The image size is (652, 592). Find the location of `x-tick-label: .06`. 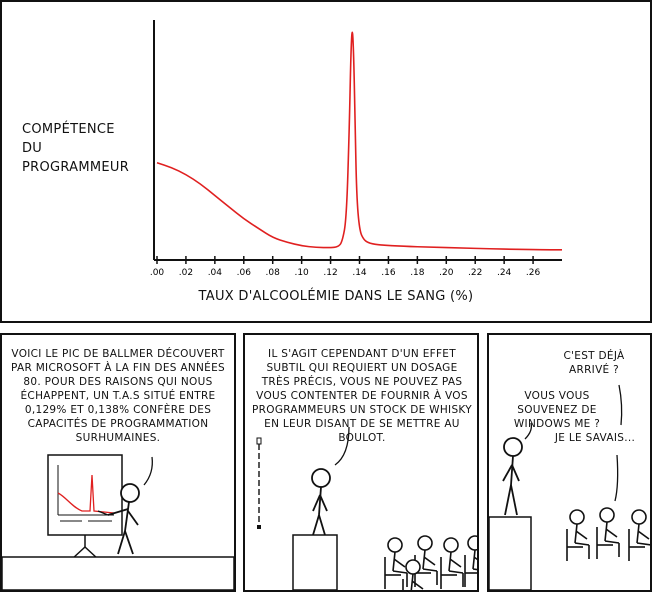

x-tick-label: .06 is located at coordinates (244, 273).